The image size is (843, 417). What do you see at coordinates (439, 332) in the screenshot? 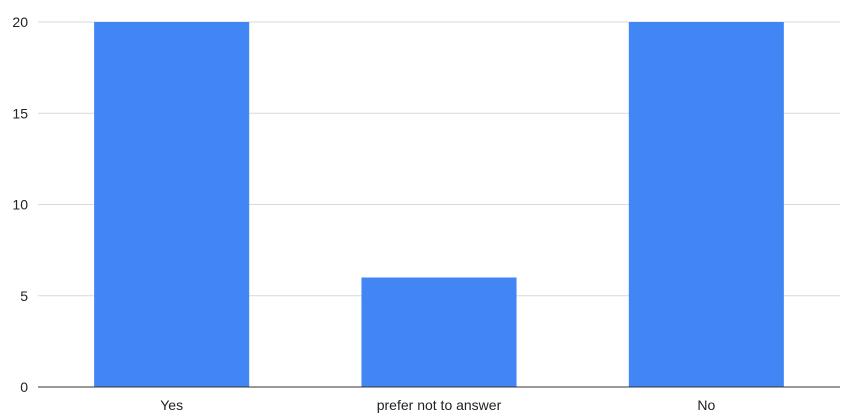
I see `bar-prefer-not-to-answer` at bounding box center [439, 332].